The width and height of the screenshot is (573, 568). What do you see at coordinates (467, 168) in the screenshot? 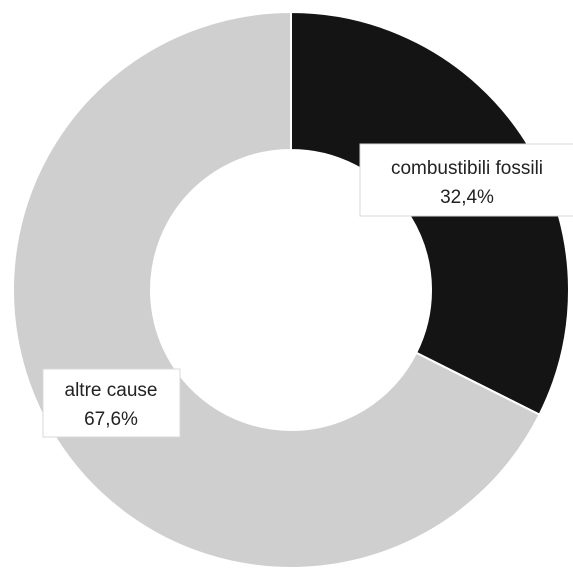
I see `data-label-fossil-name: combustibili fossili` at bounding box center [467, 168].